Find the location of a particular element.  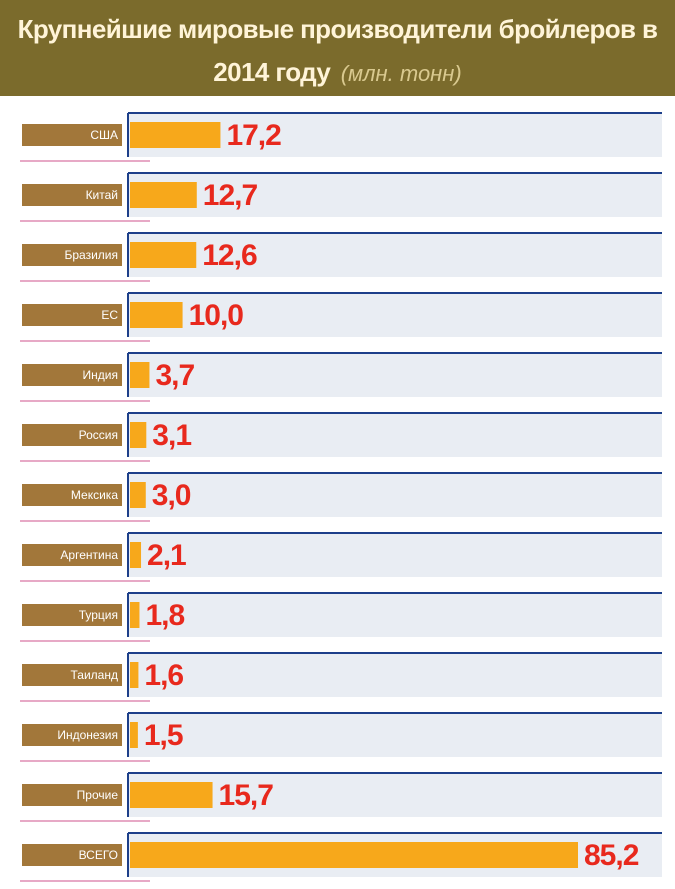

category-label: Индонезия is located at coordinates (87, 735).